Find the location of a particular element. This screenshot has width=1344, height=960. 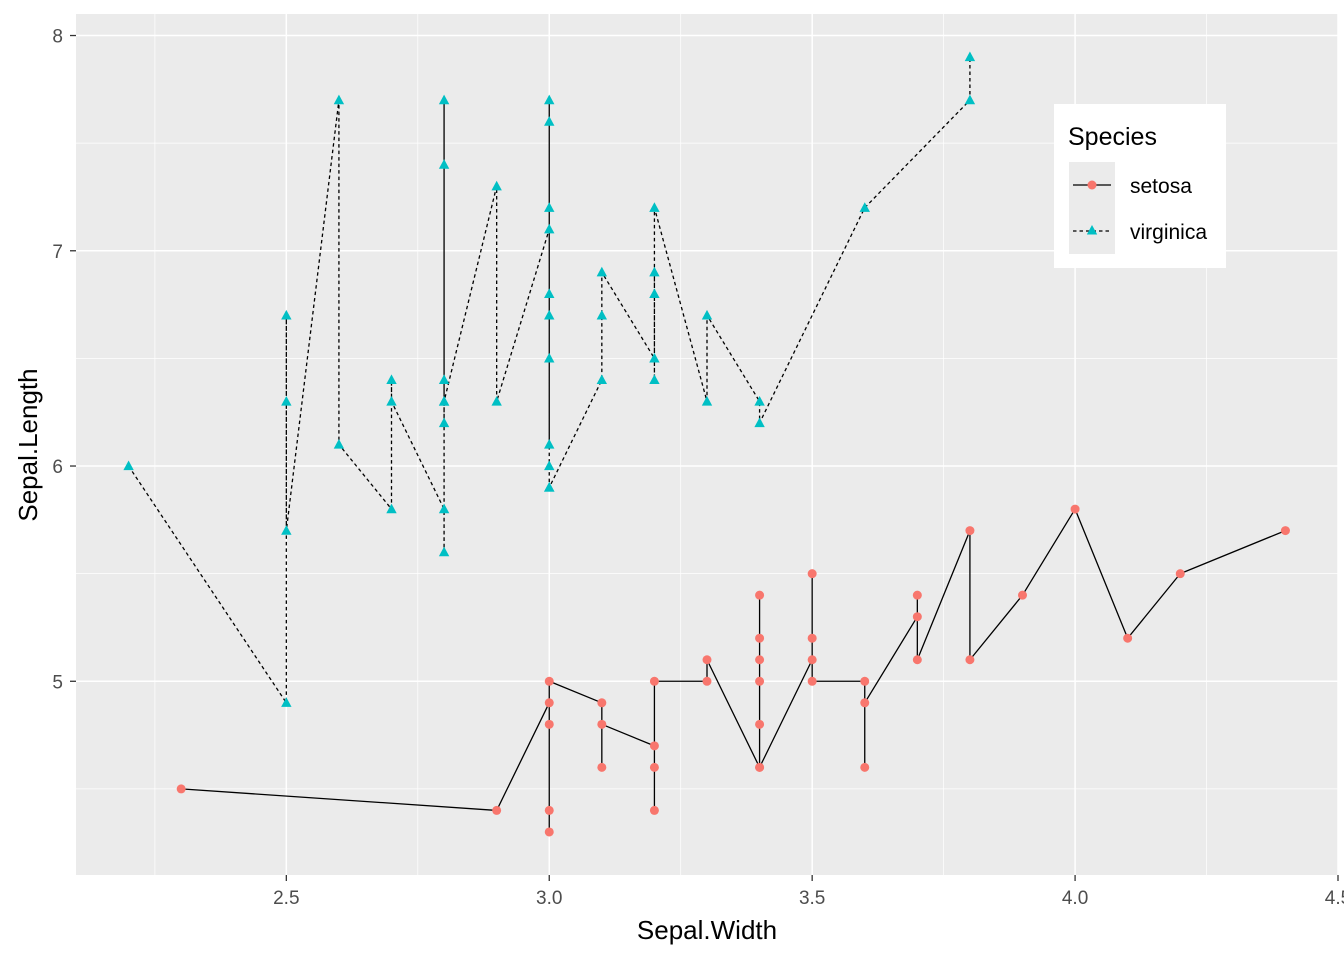

y-tick-label: 6 is located at coordinates (57, 467).